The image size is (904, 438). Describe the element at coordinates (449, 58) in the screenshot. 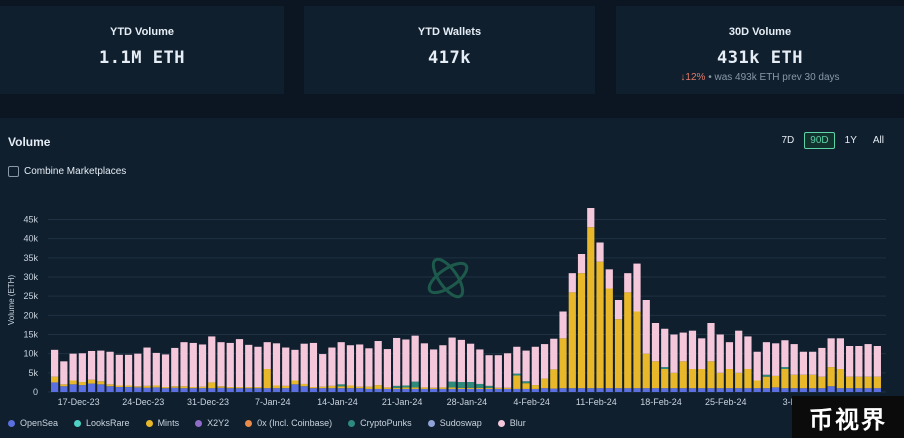

I see `ytd-wallets-value: 417k` at that location.